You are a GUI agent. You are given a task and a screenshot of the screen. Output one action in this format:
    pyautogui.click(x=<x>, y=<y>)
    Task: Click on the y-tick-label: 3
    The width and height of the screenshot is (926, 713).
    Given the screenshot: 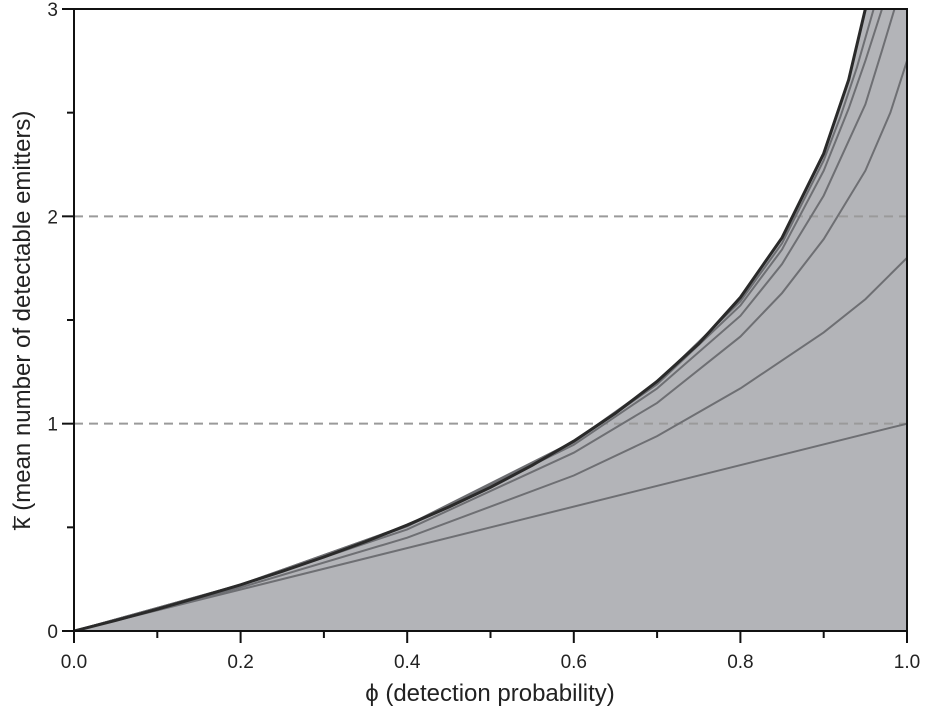 What is the action you would take?
    pyautogui.click(x=52, y=10)
    